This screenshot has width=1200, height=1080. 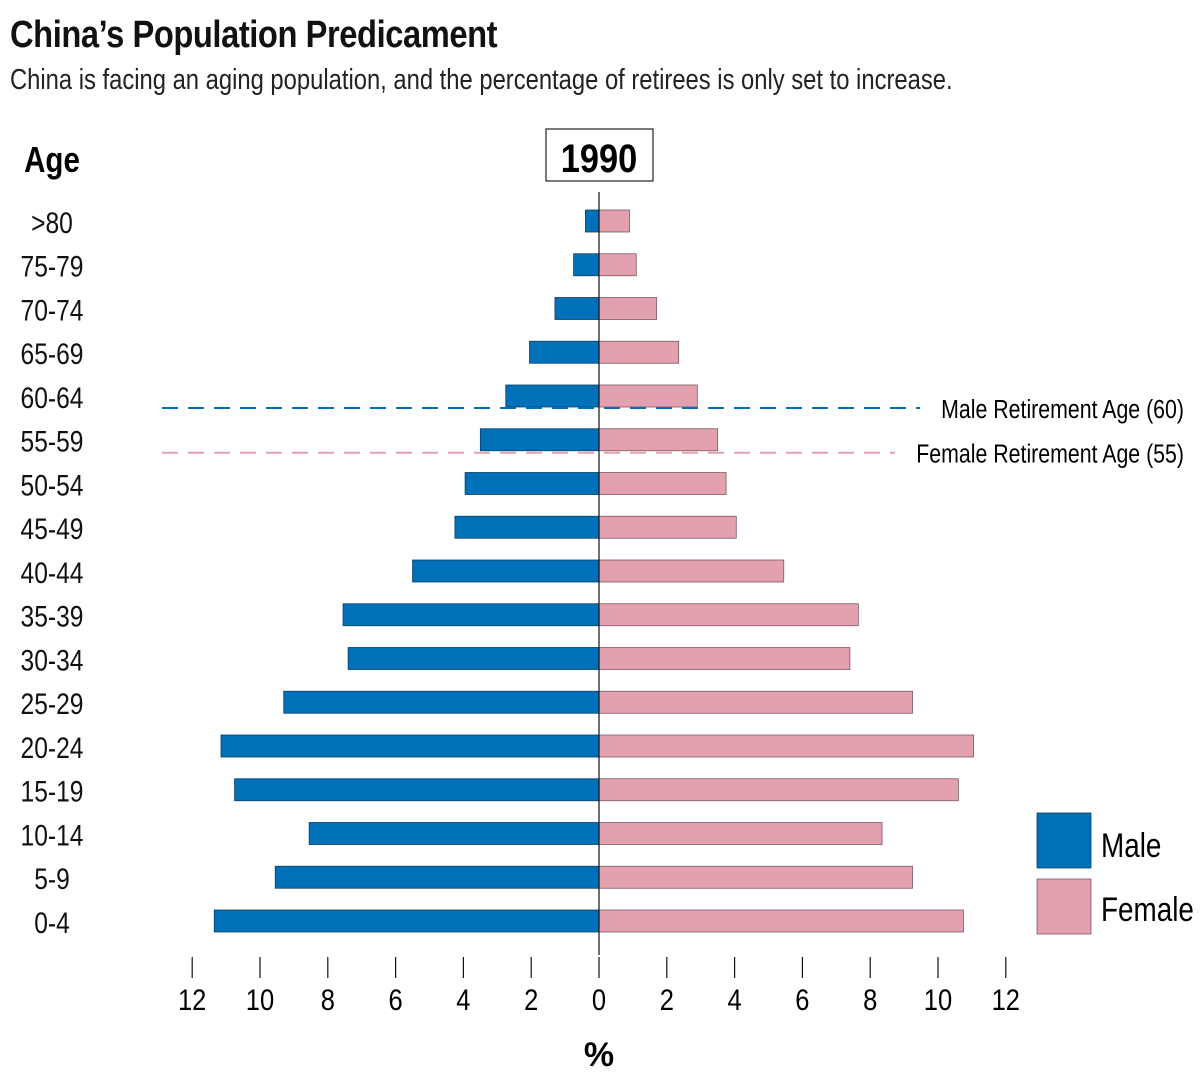 What do you see at coordinates (52, 704) in the screenshot?
I see `age-label-25-29: 25-29` at bounding box center [52, 704].